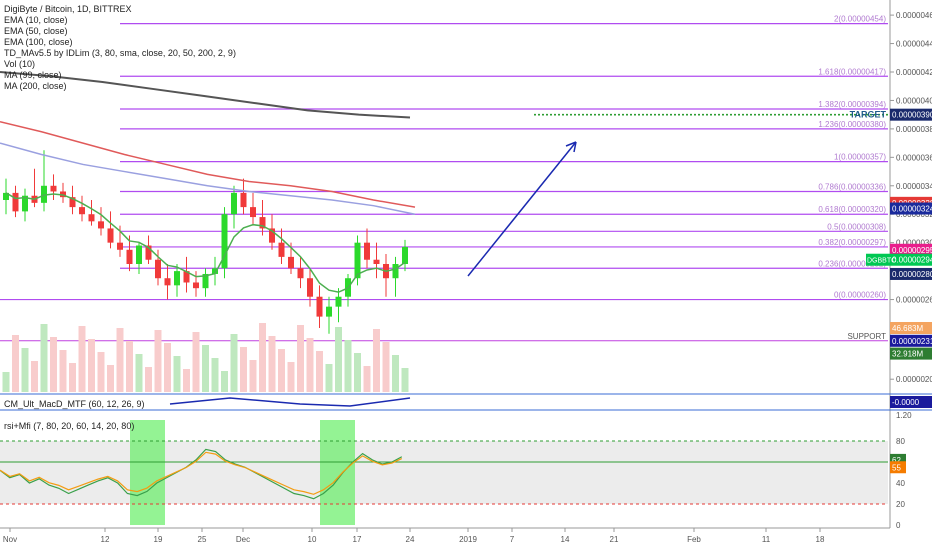  Describe the element at coordinates (205, 242) in the screenshot. I see `ema-10-line` at that location.